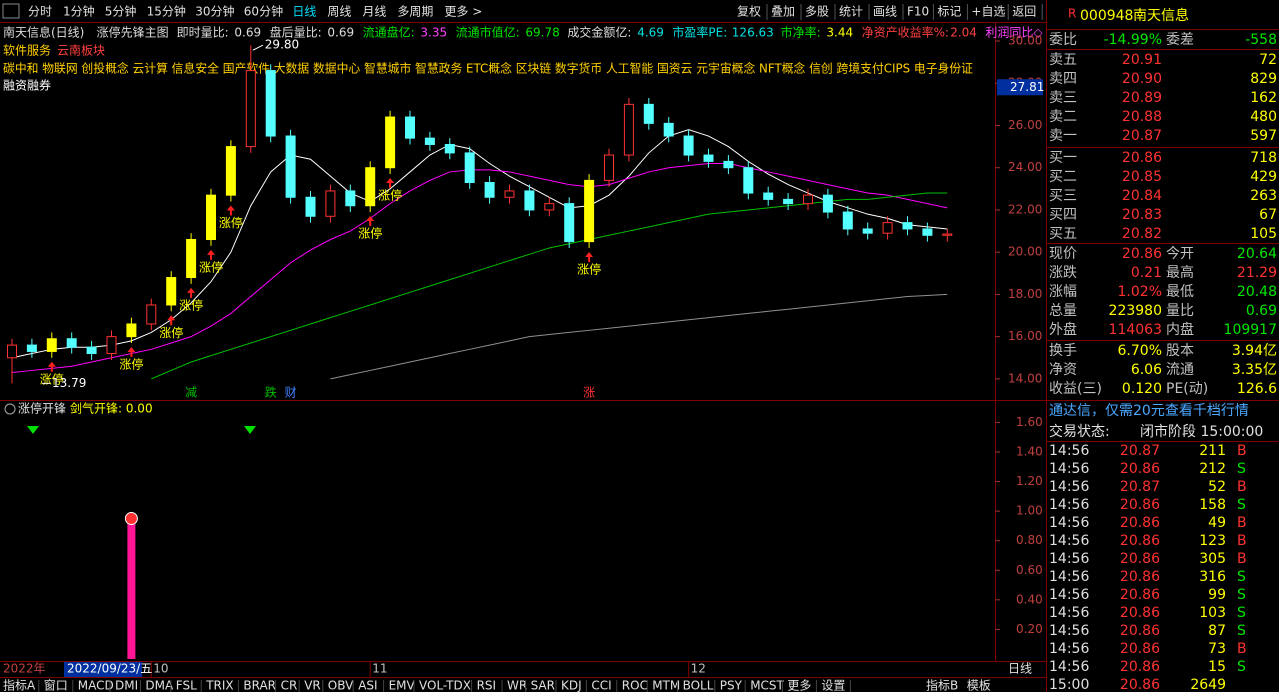 The width and height of the screenshot is (1279, 692). What do you see at coordinates (753, 33) in the screenshot?
I see `info-item: 126.63` at bounding box center [753, 33].